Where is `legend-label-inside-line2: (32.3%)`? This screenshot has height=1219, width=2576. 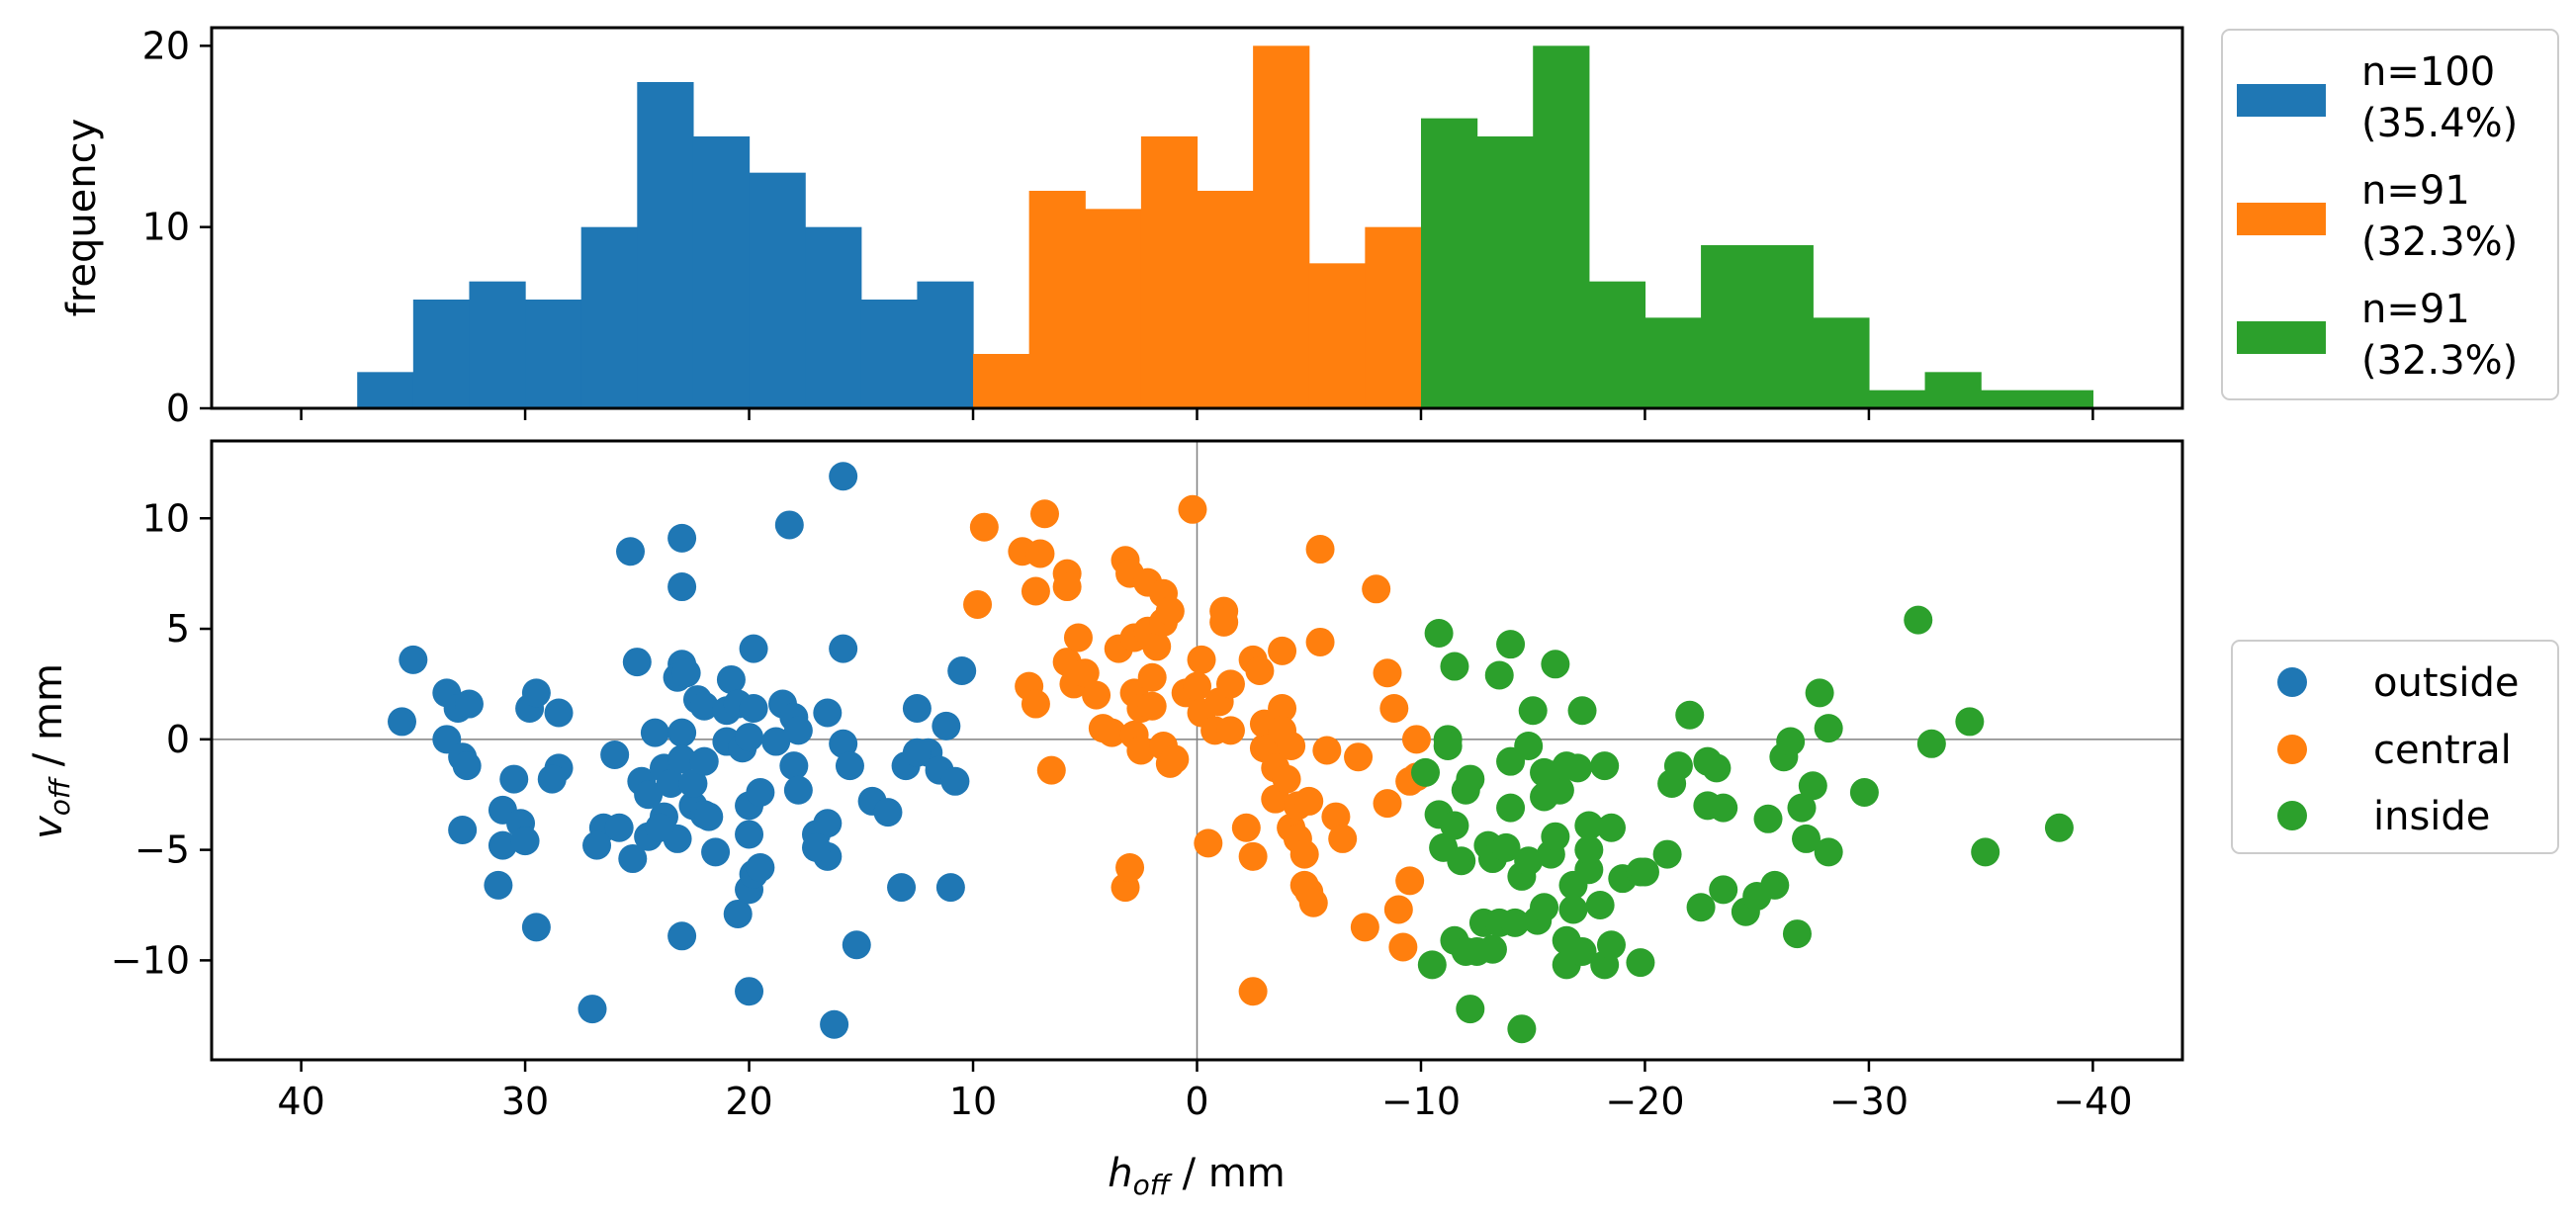
legend-label-inside-line2: (32.3%) is located at coordinates (2439, 361).